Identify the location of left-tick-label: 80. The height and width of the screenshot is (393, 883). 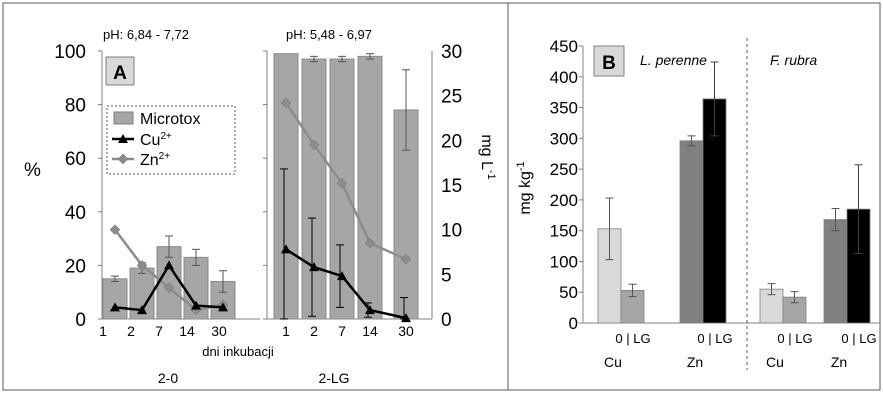
(75, 106).